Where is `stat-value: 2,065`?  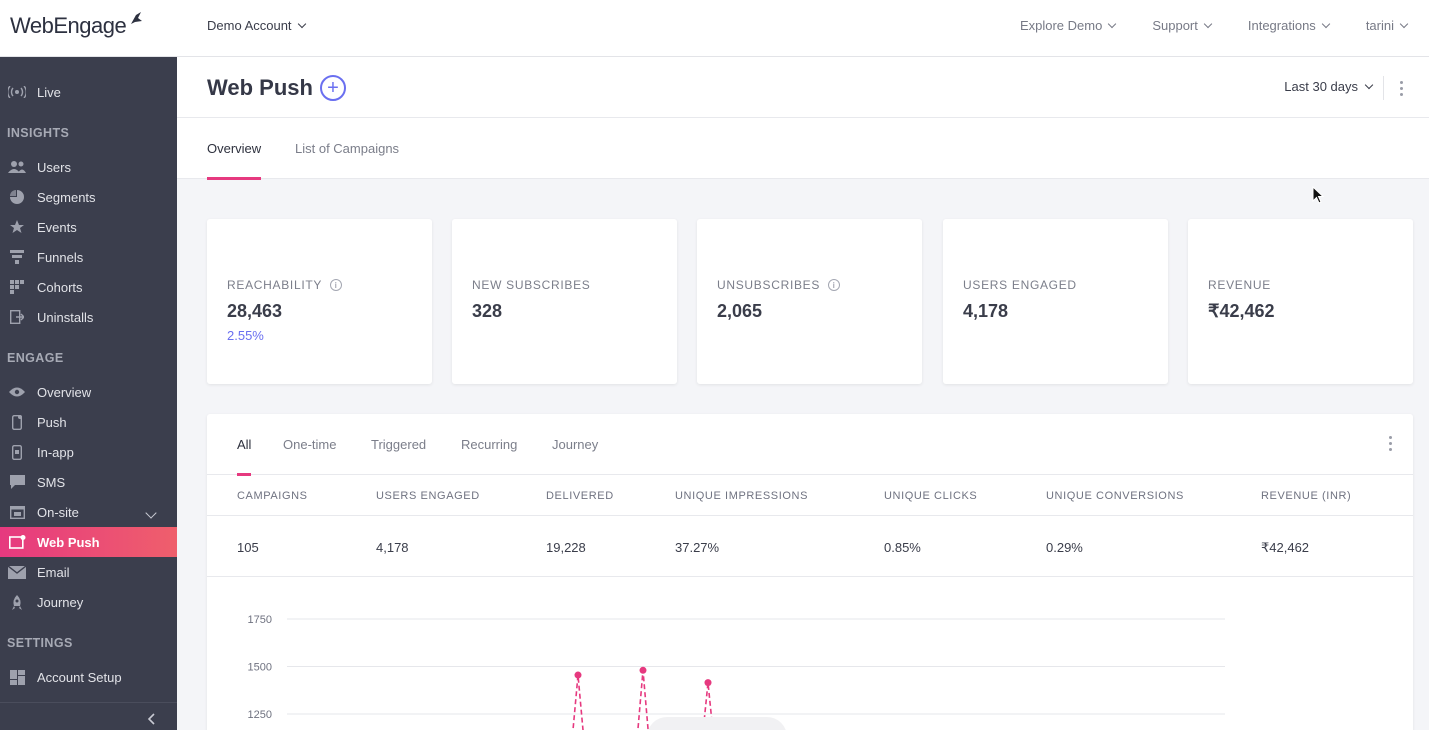 stat-value: 2,065 is located at coordinates (740, 311).